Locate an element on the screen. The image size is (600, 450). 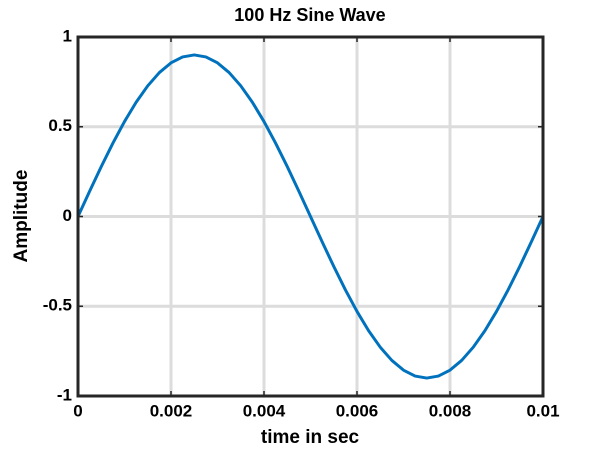
x-tick-label: 0.006 is located at coordinates (357, 410).